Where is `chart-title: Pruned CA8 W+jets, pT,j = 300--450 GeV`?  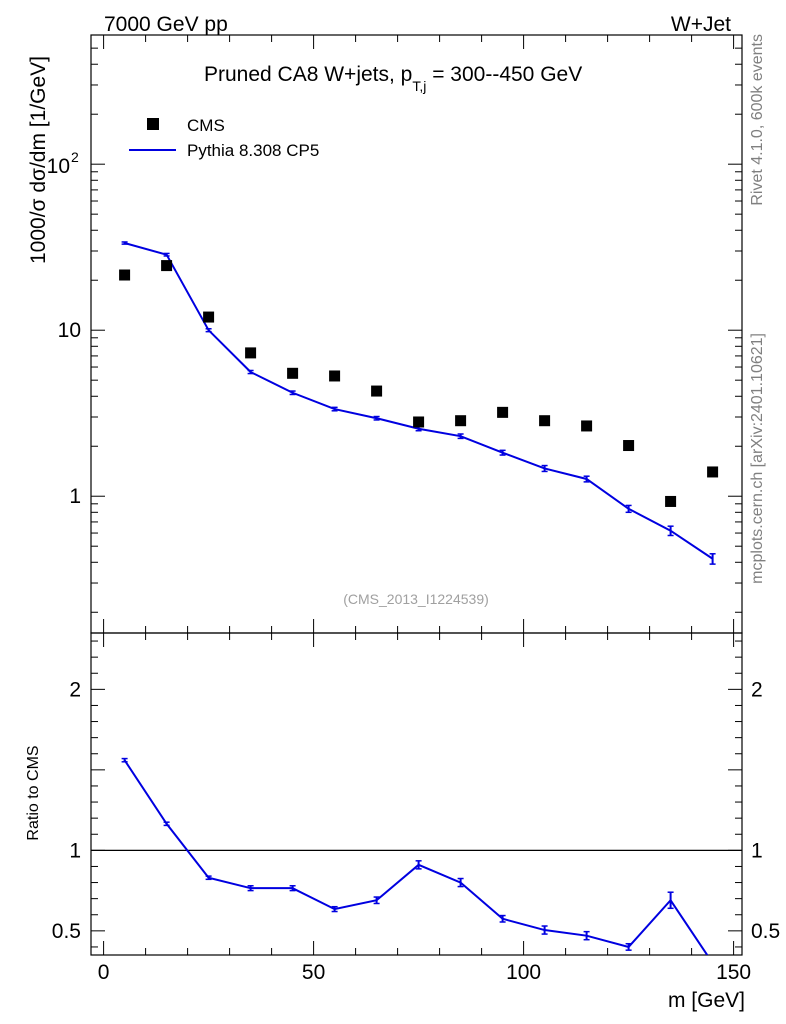
chart-title: Pruned CA8 W+jets, pT,j = 300--450 GeV is located at coordinates (393, 78).